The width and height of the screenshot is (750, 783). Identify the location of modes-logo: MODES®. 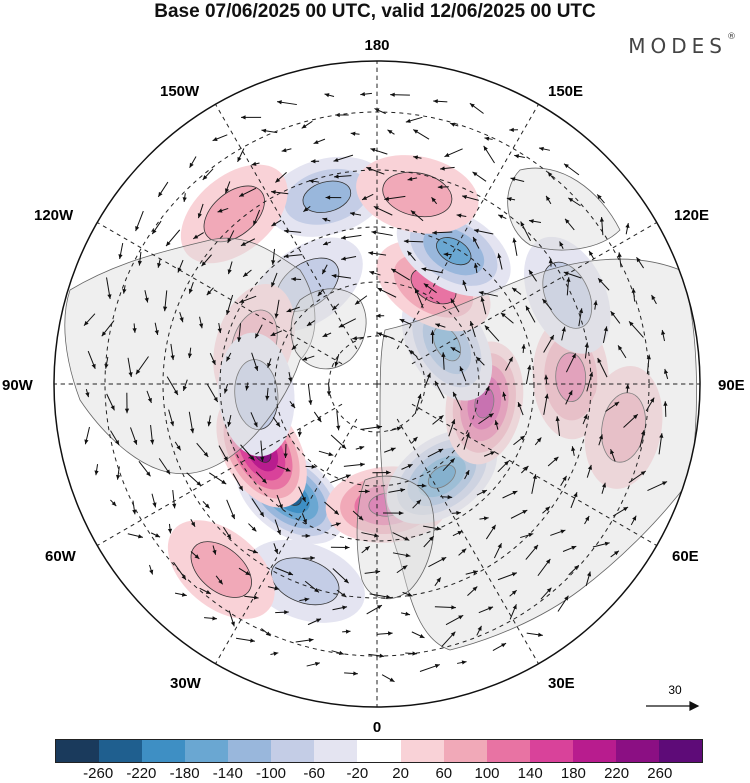
(682, 45).